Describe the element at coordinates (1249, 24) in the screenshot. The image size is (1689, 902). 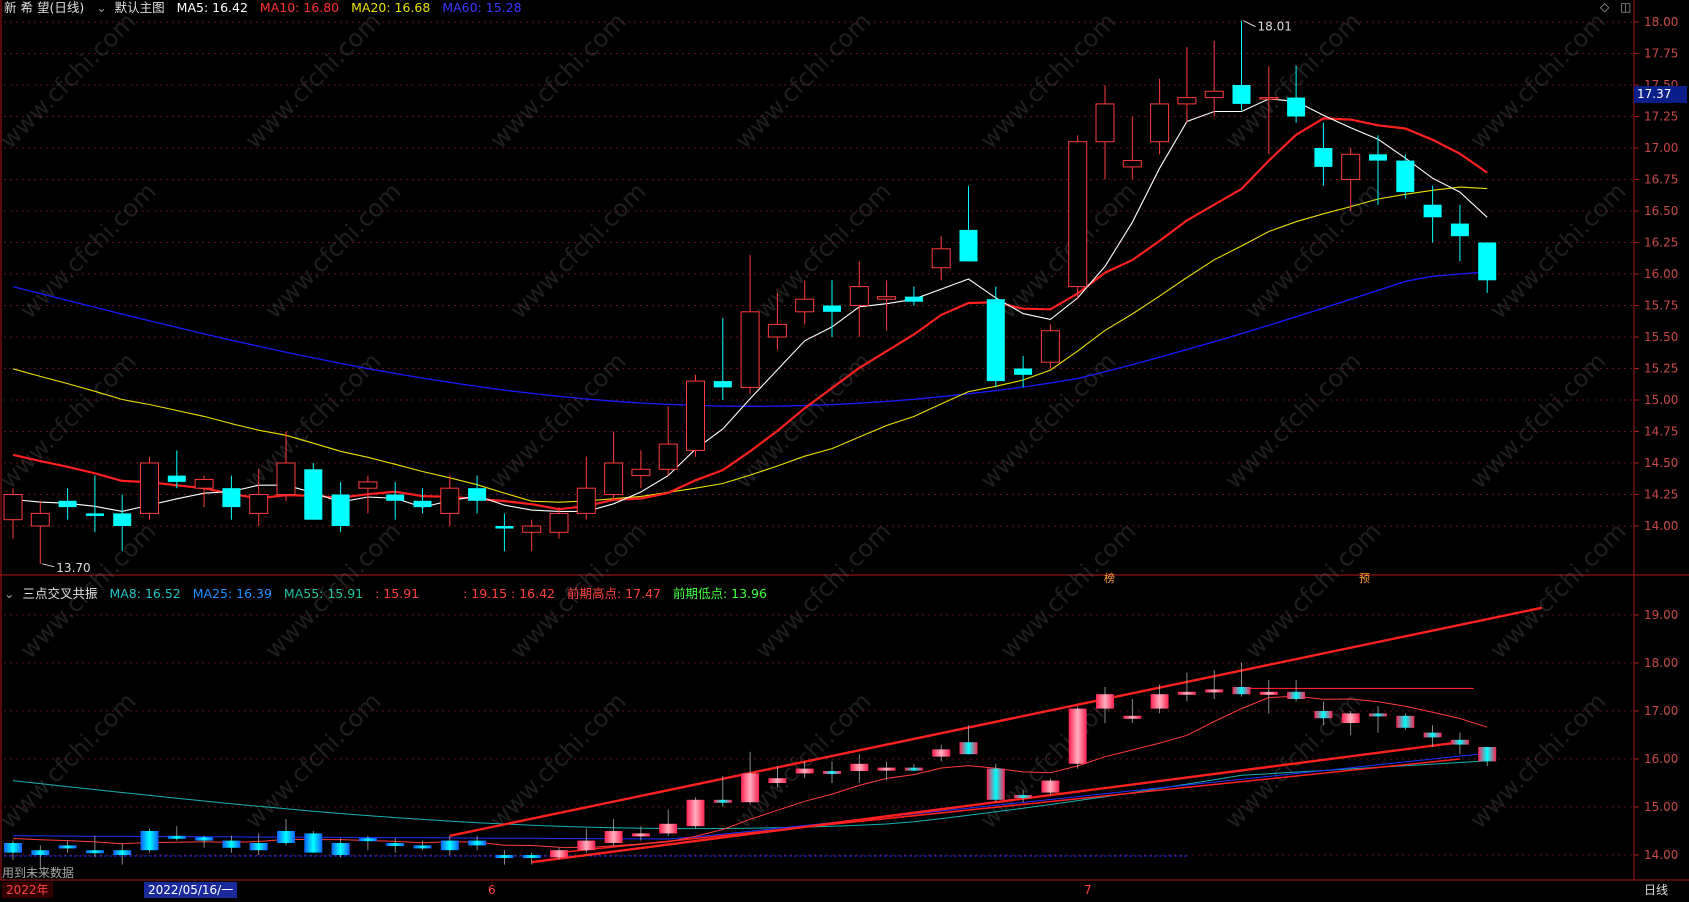
I see `high-pointer` at that location.